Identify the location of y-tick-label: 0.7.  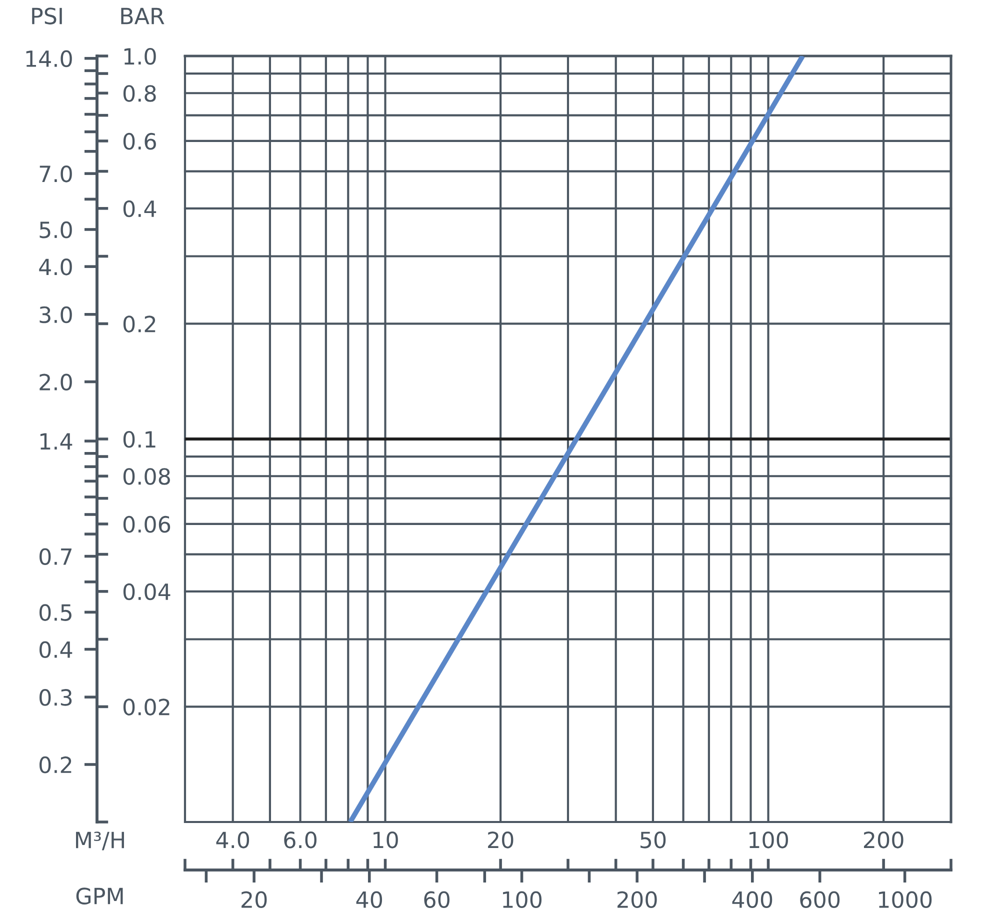
(56, 557).